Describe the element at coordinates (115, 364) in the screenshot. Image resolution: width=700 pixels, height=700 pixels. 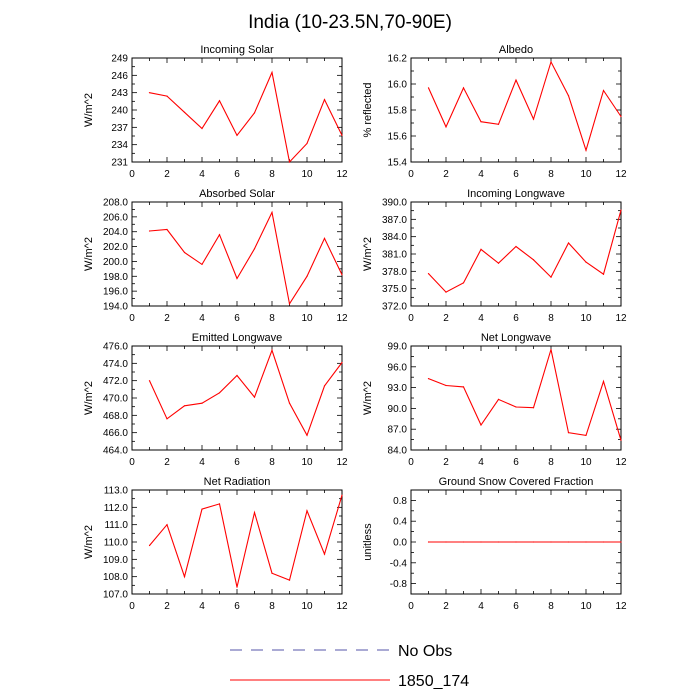
I see `y-tick-label: 474.0` at that location.